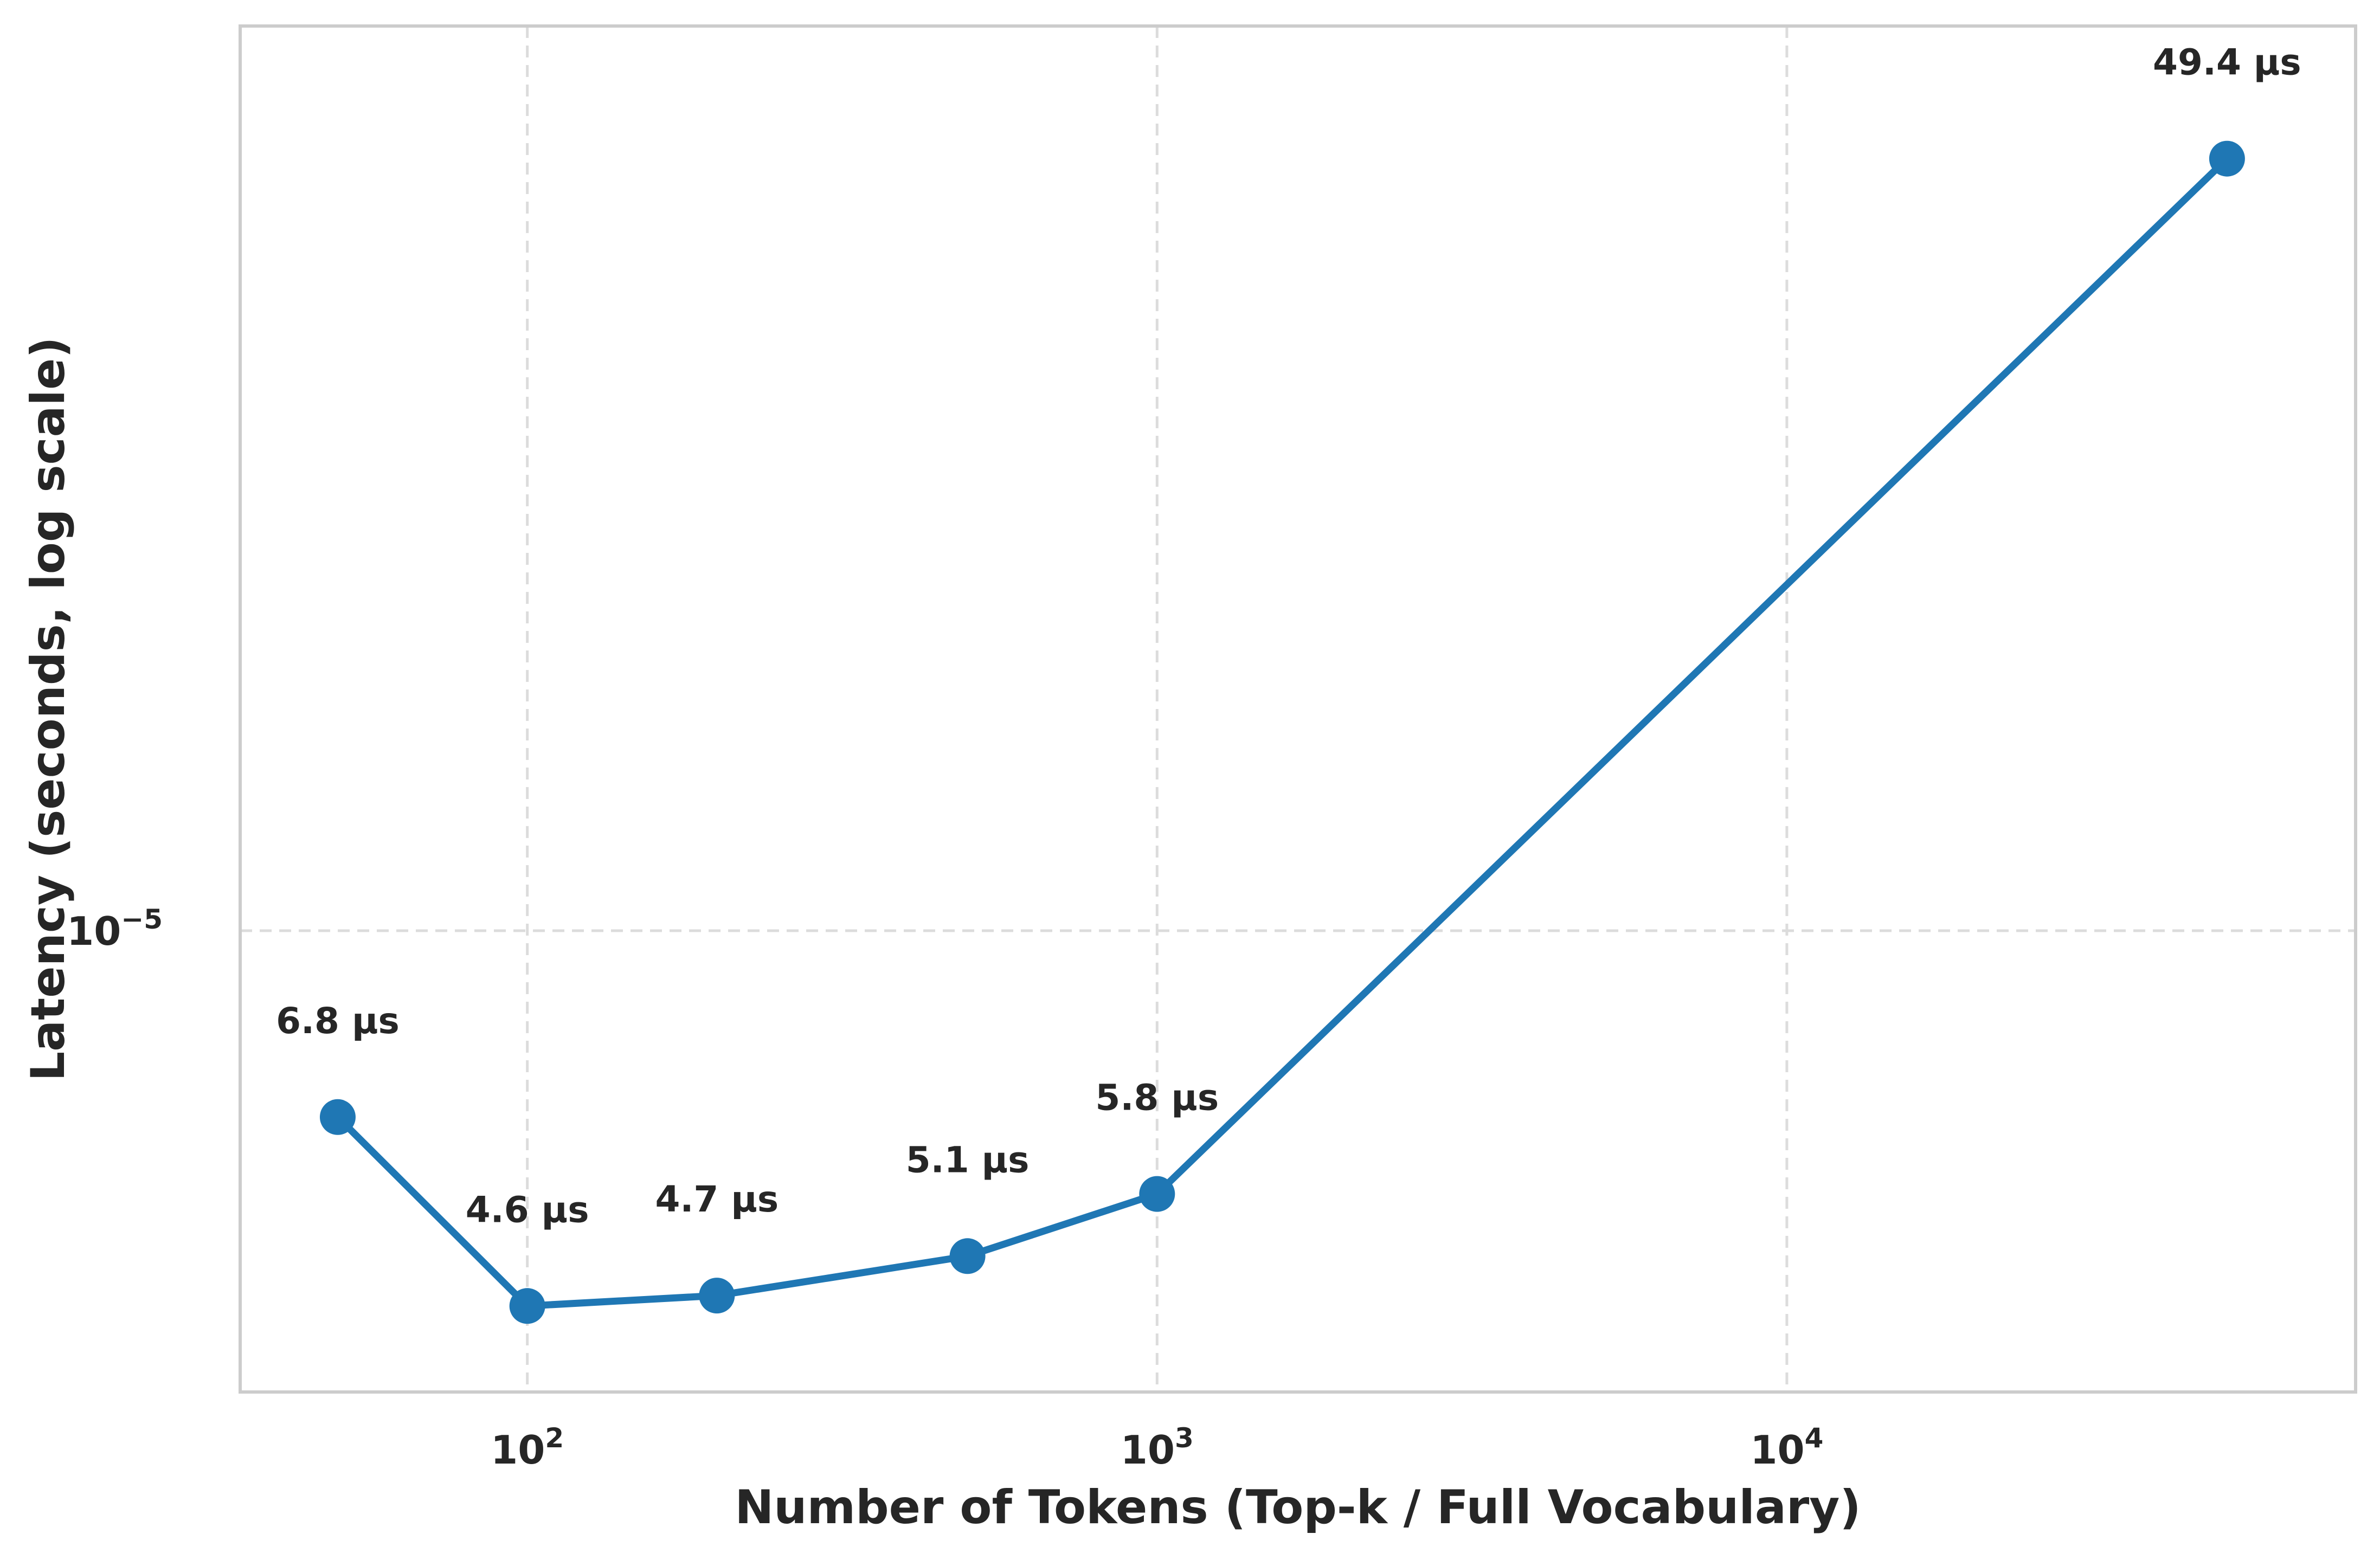  Describe the element at coordinates (717, 1199) in the screenshot. I see `data-label: 4.7 µs` at that location.